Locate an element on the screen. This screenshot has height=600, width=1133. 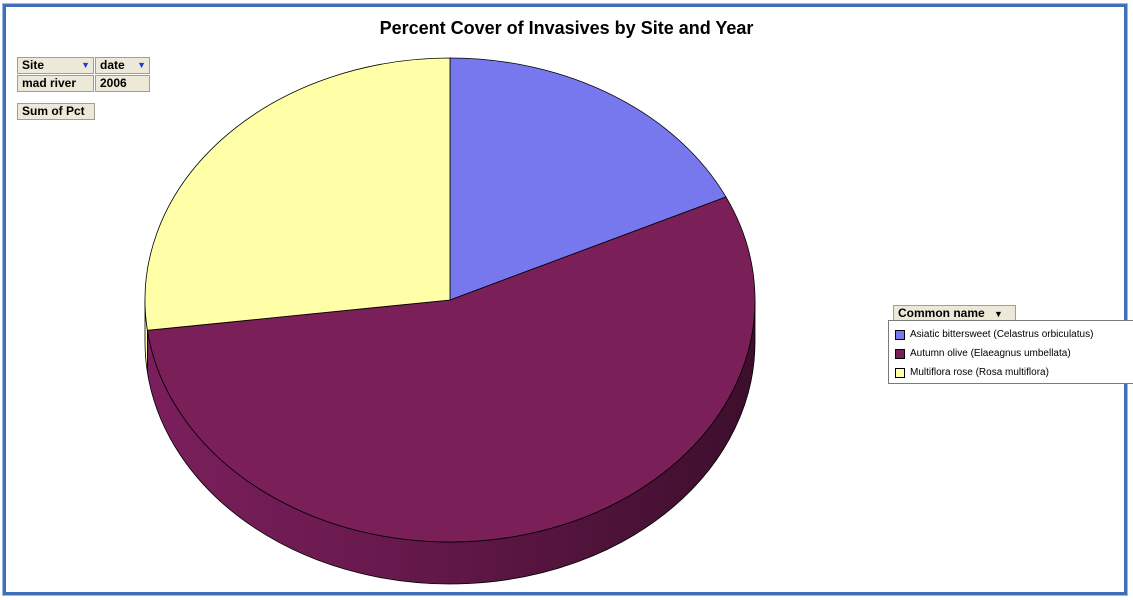
date-filter-button: date ▼ is located at coordinates (122, 65).